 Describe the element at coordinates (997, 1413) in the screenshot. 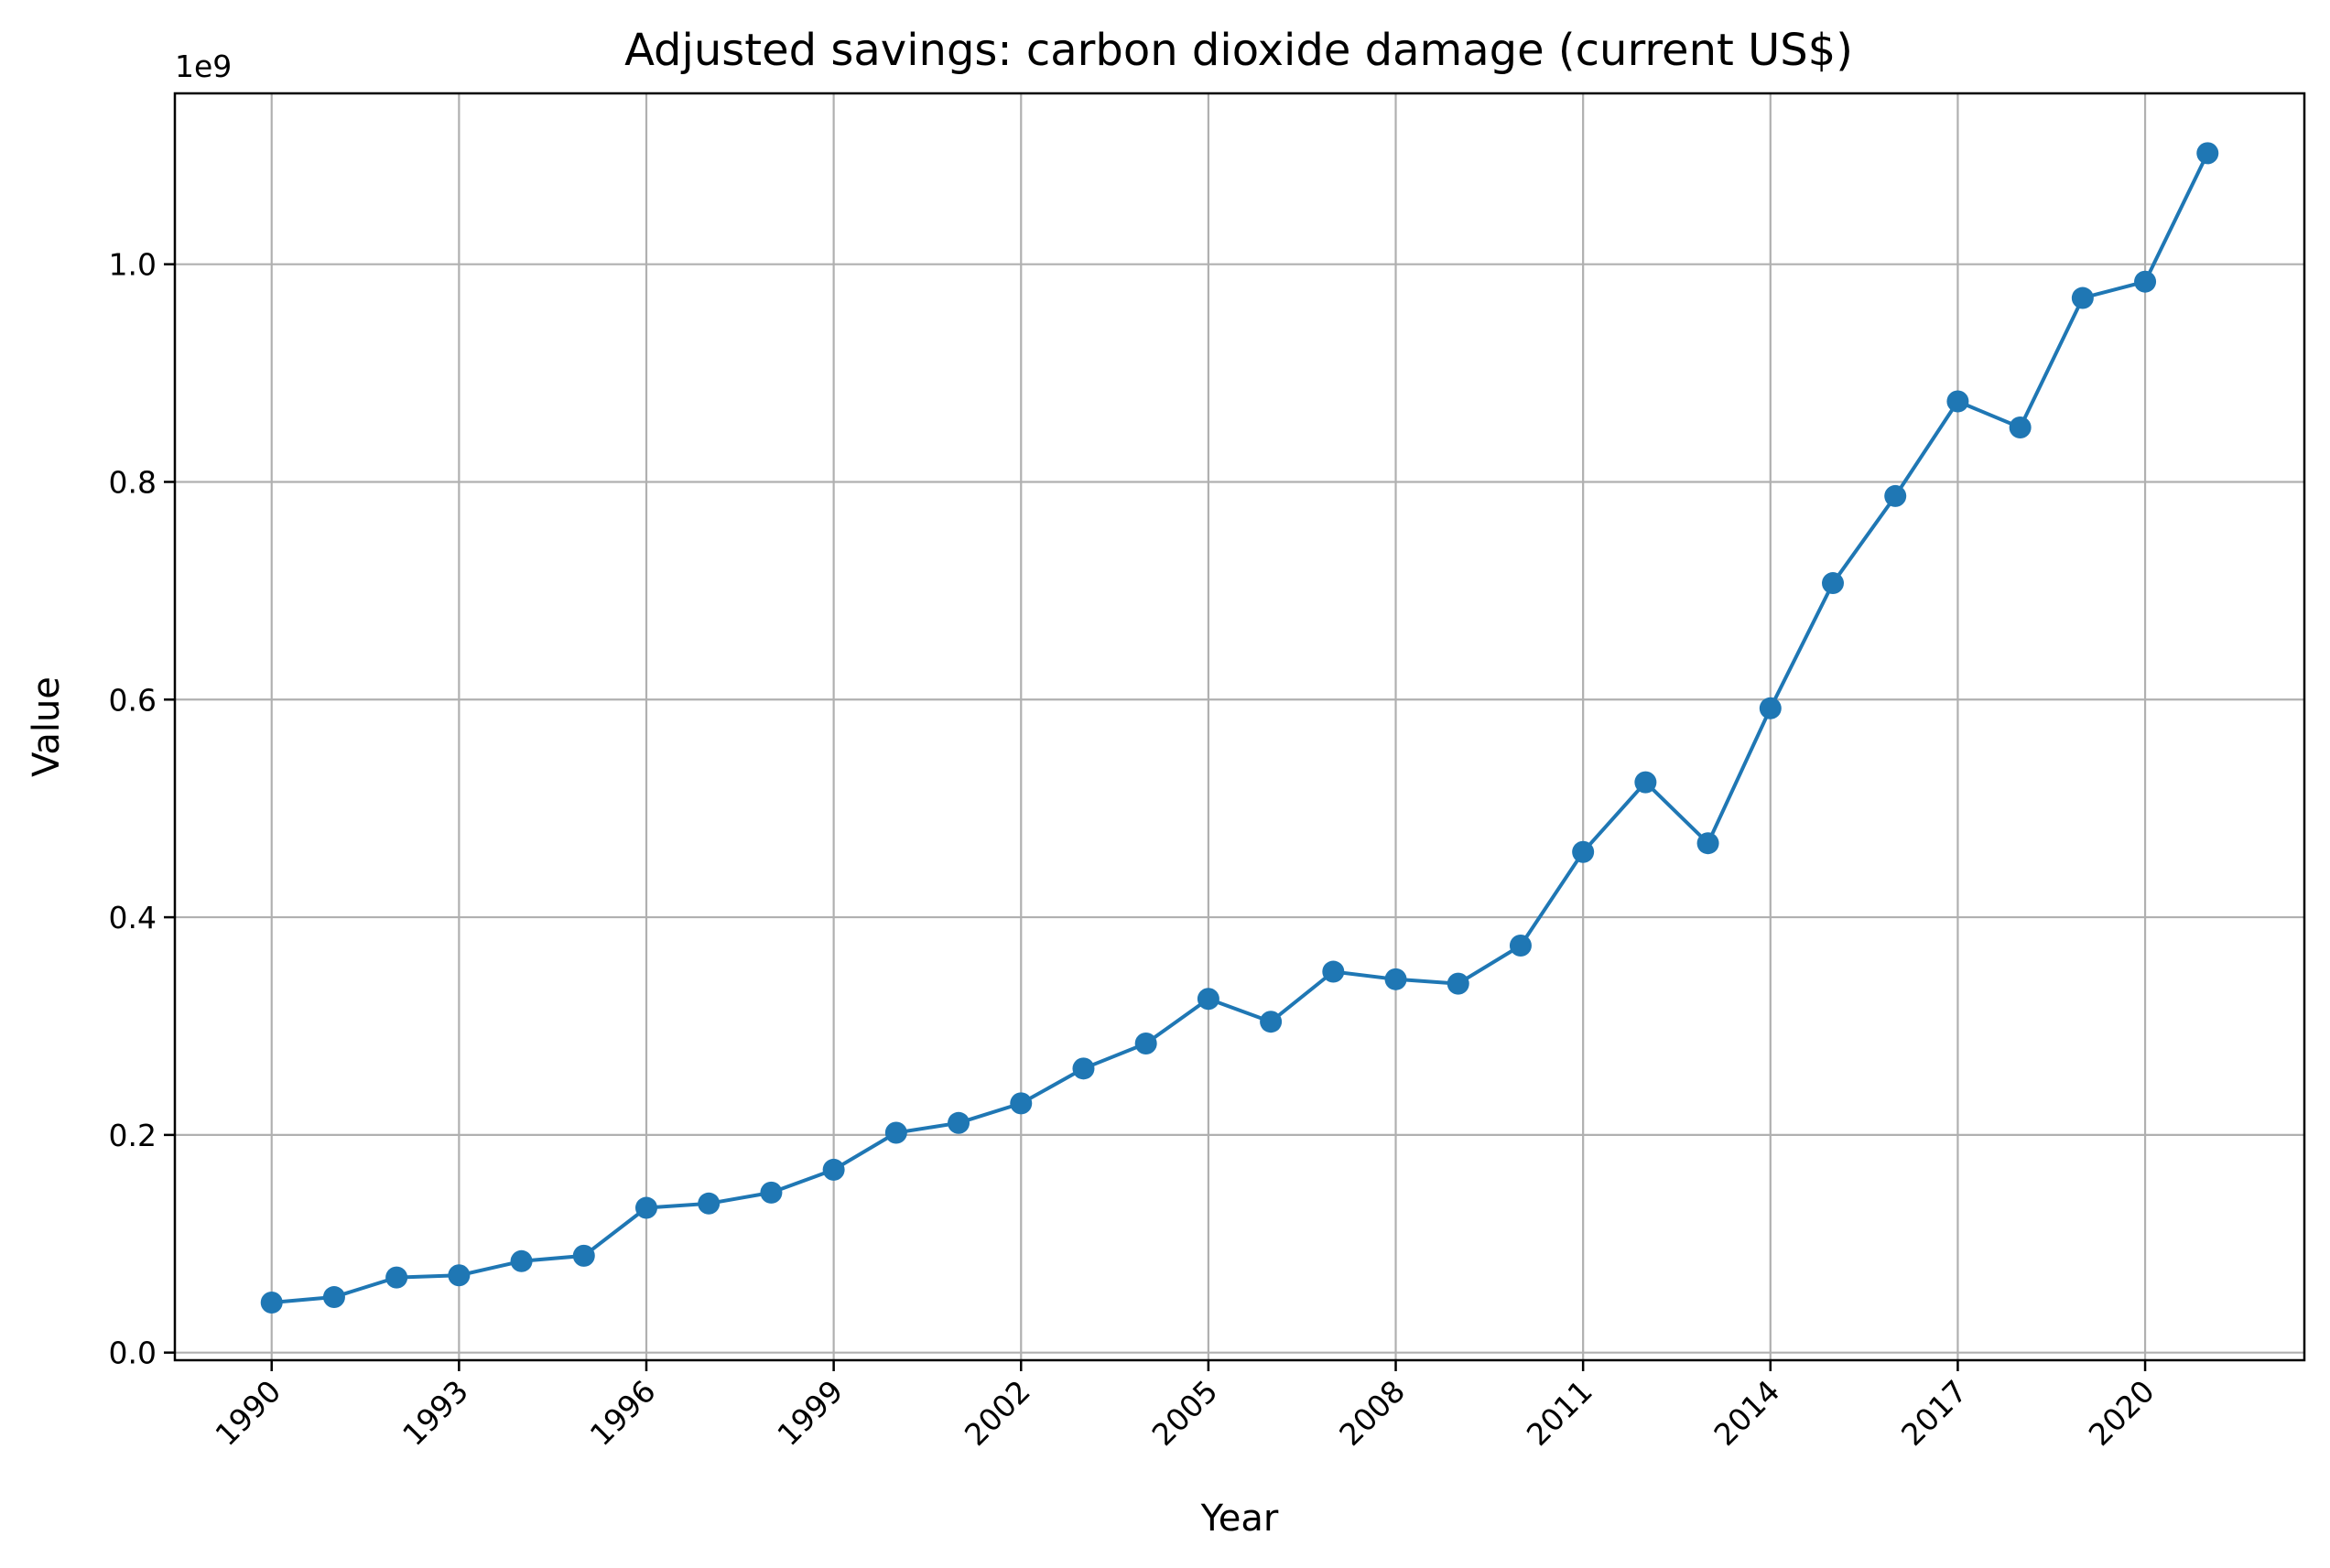

I see `x-tick-label: 2002` at that location.